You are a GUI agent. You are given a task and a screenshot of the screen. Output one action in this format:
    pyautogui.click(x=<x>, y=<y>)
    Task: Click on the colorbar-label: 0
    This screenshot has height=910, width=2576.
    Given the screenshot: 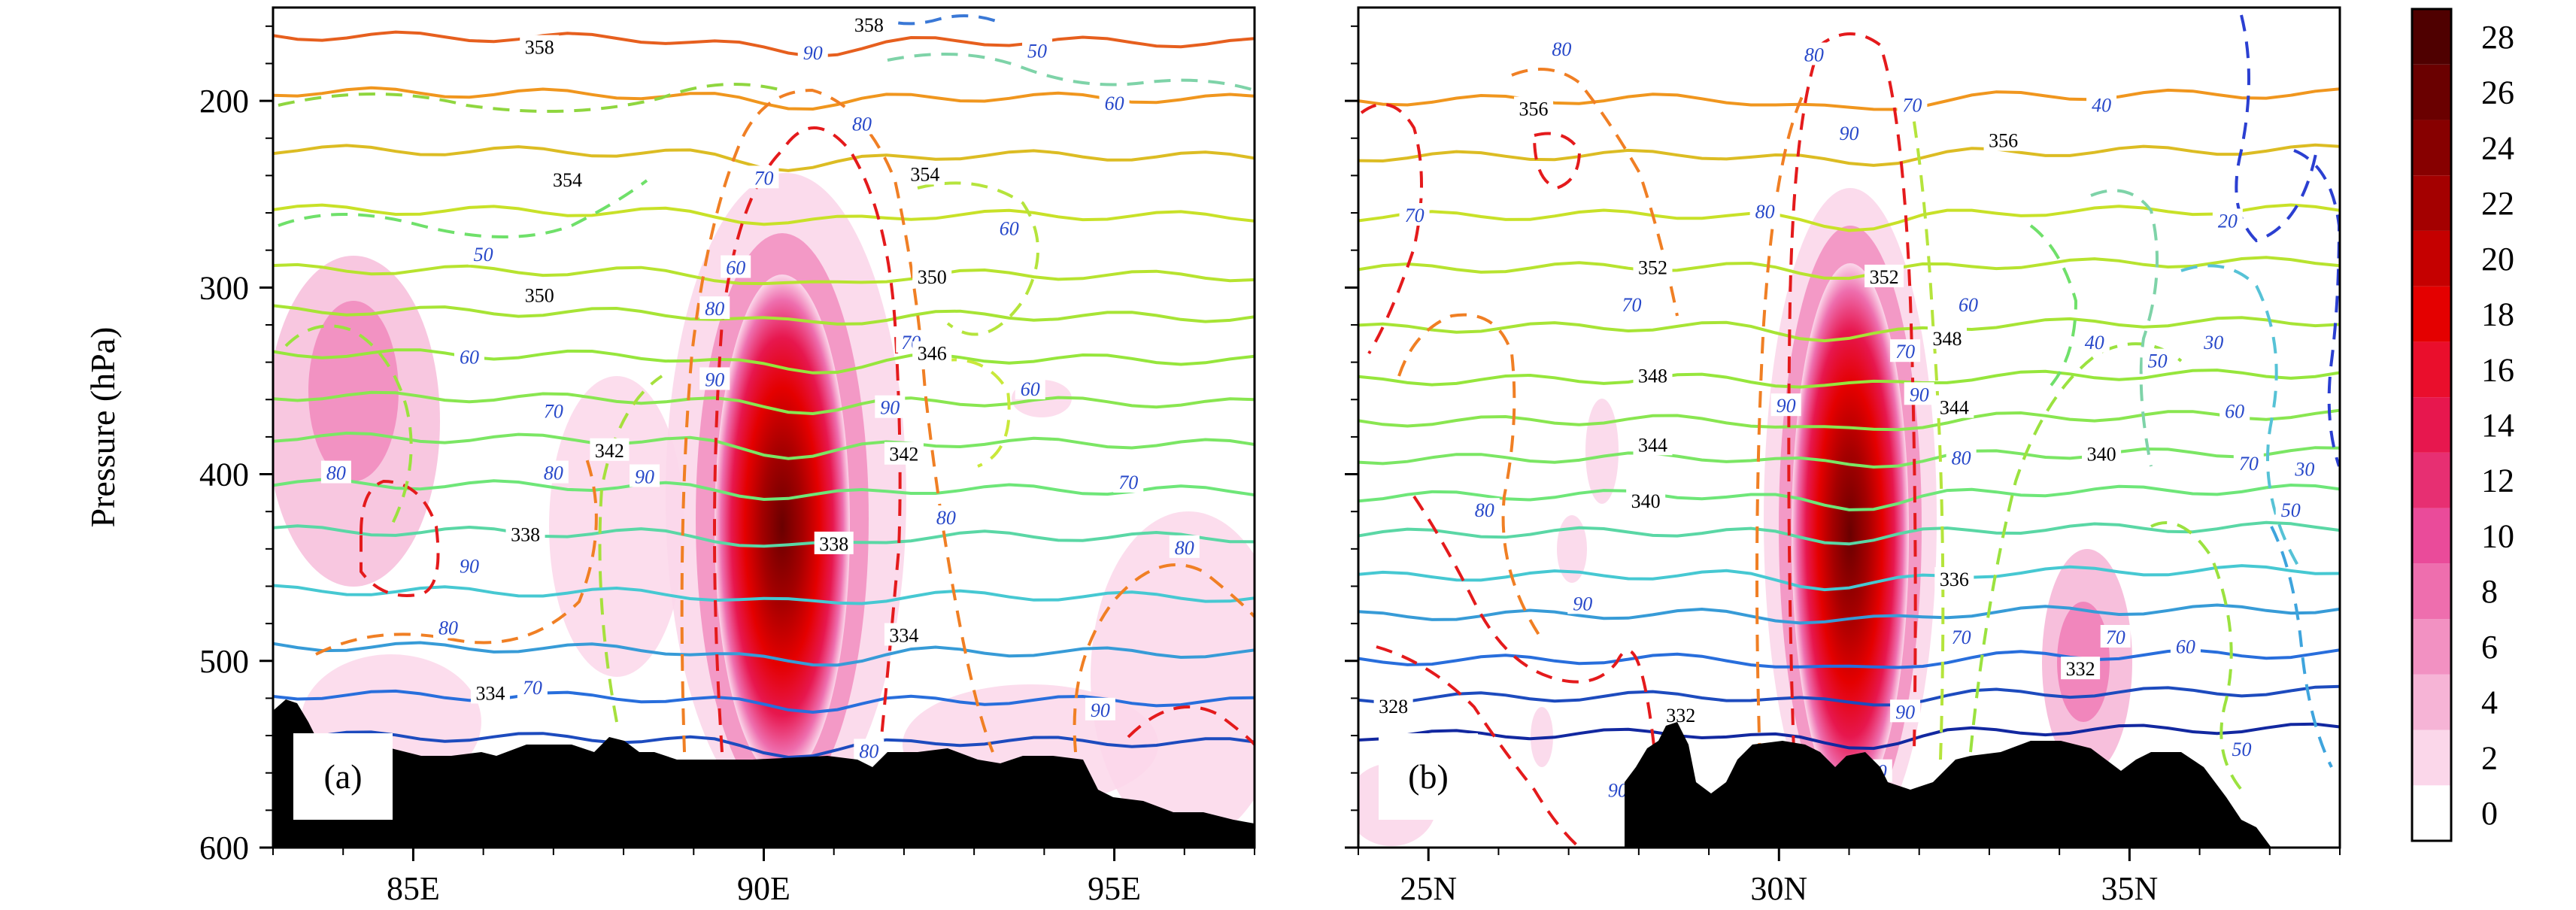 What is the action you would take?
    pyautogui.click(x=2489, y=814)
    